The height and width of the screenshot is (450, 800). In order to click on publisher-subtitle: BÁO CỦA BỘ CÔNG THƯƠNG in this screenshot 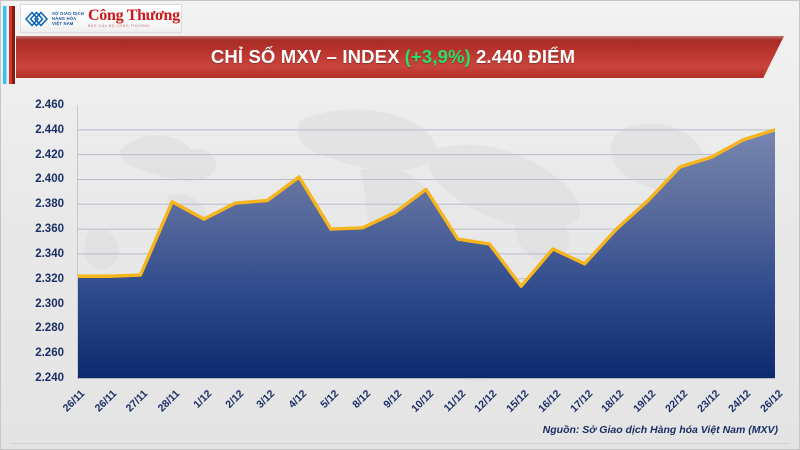, I will do `click(119, 26)`.